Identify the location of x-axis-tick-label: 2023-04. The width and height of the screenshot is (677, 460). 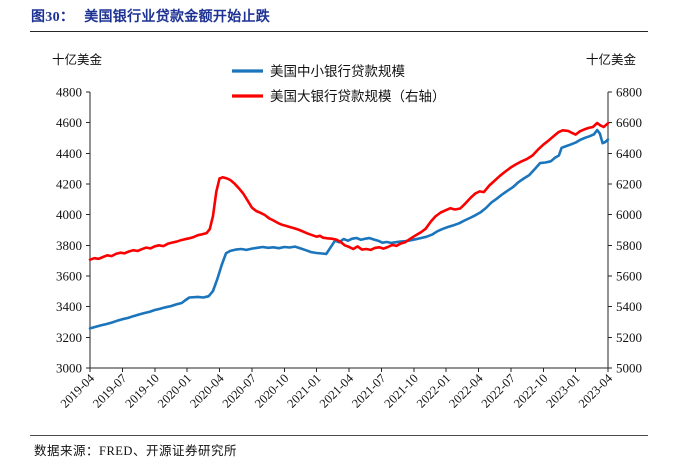
(596, 391).